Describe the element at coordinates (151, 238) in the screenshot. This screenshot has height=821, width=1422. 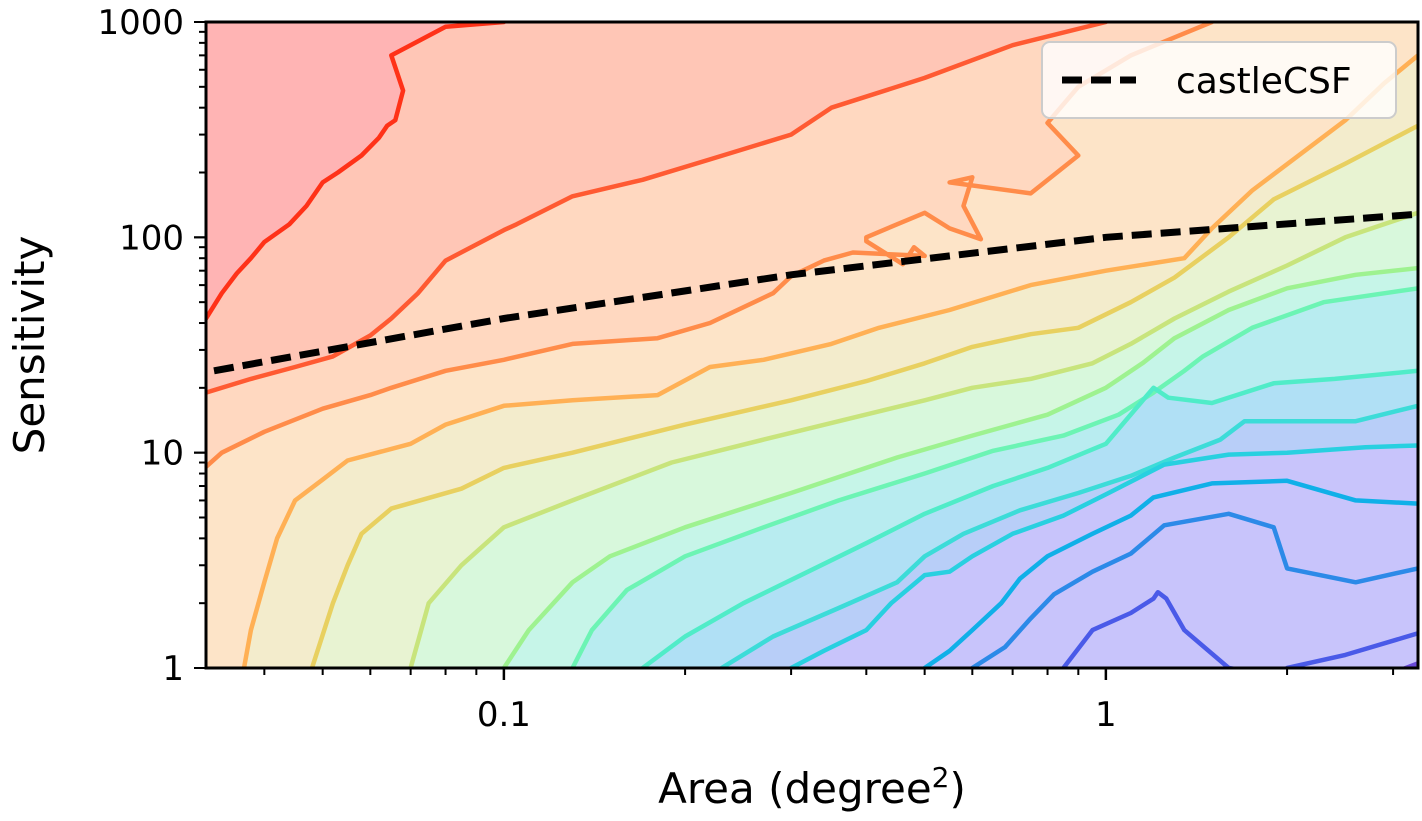
I see `y-tick-label: 100` at that location.